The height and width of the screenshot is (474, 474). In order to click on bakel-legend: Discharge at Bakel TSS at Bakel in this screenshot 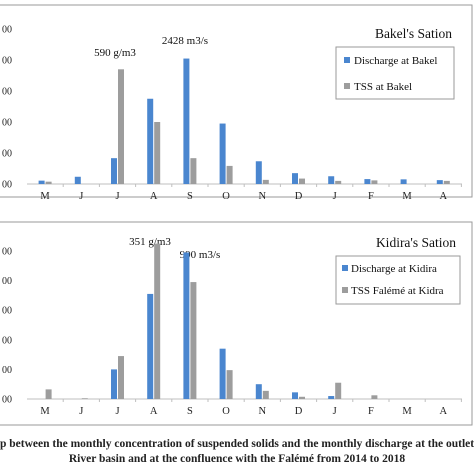, I will do `click(395, 73)`.